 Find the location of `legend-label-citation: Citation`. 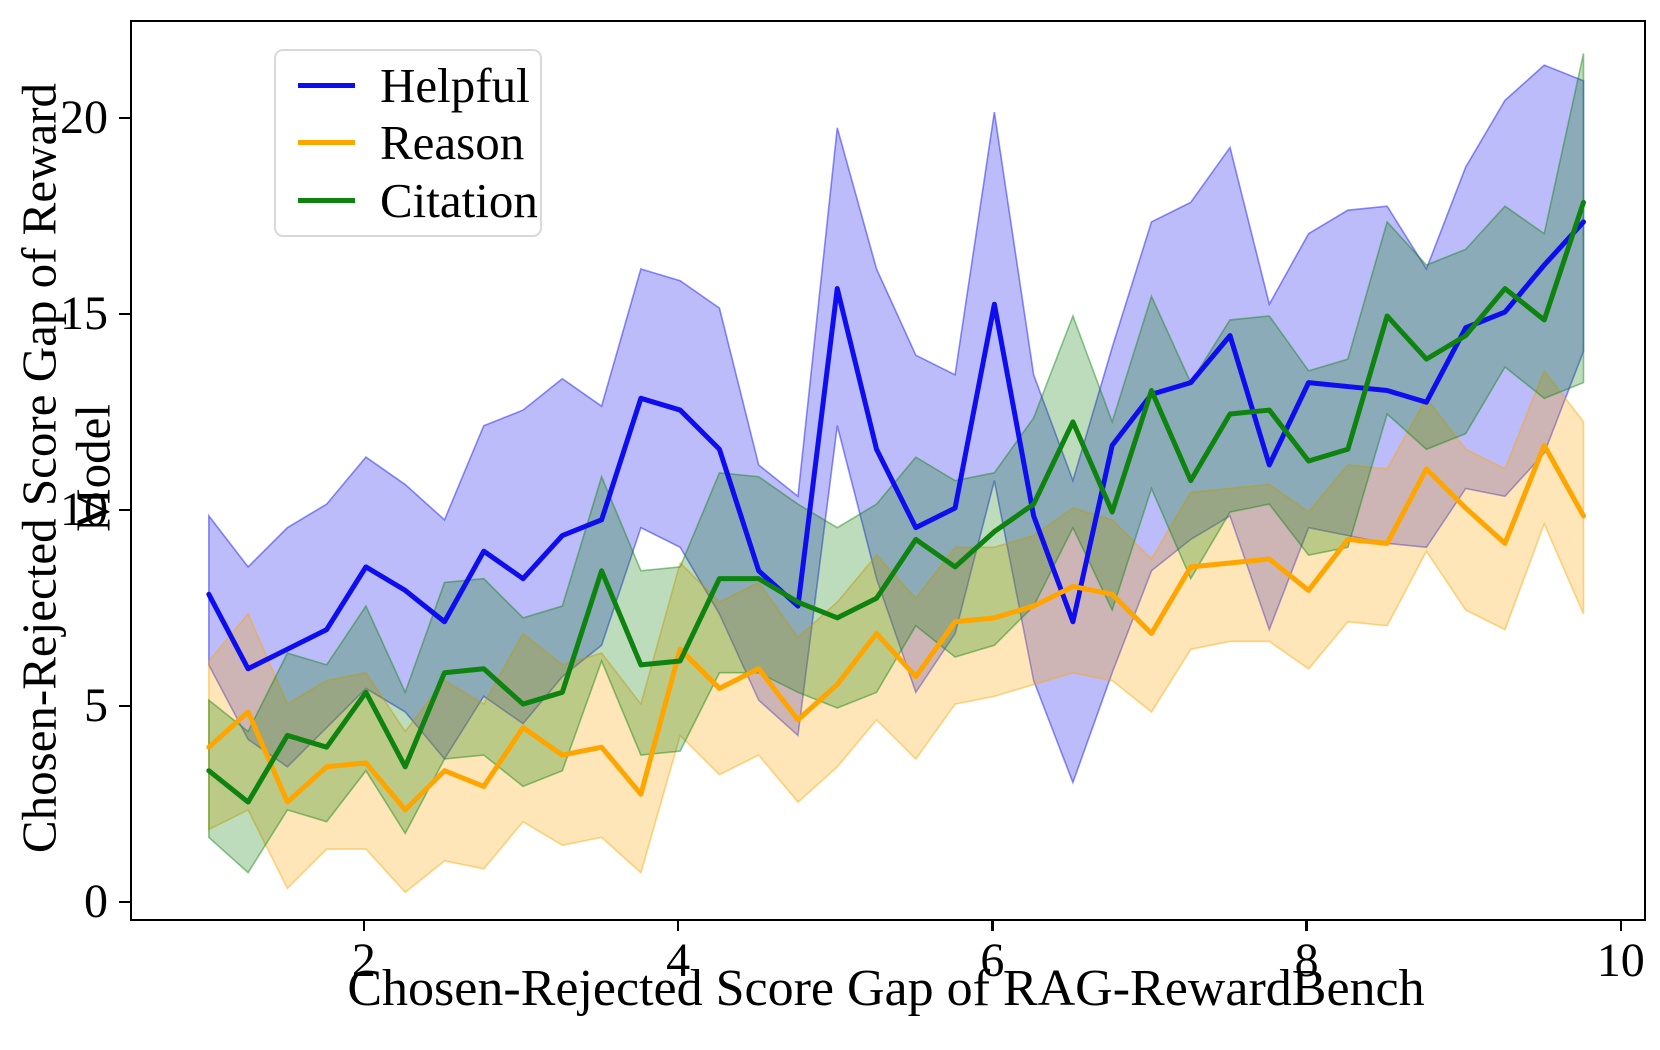

legend-label-citation: Citation is located at coordinates (459, 200).